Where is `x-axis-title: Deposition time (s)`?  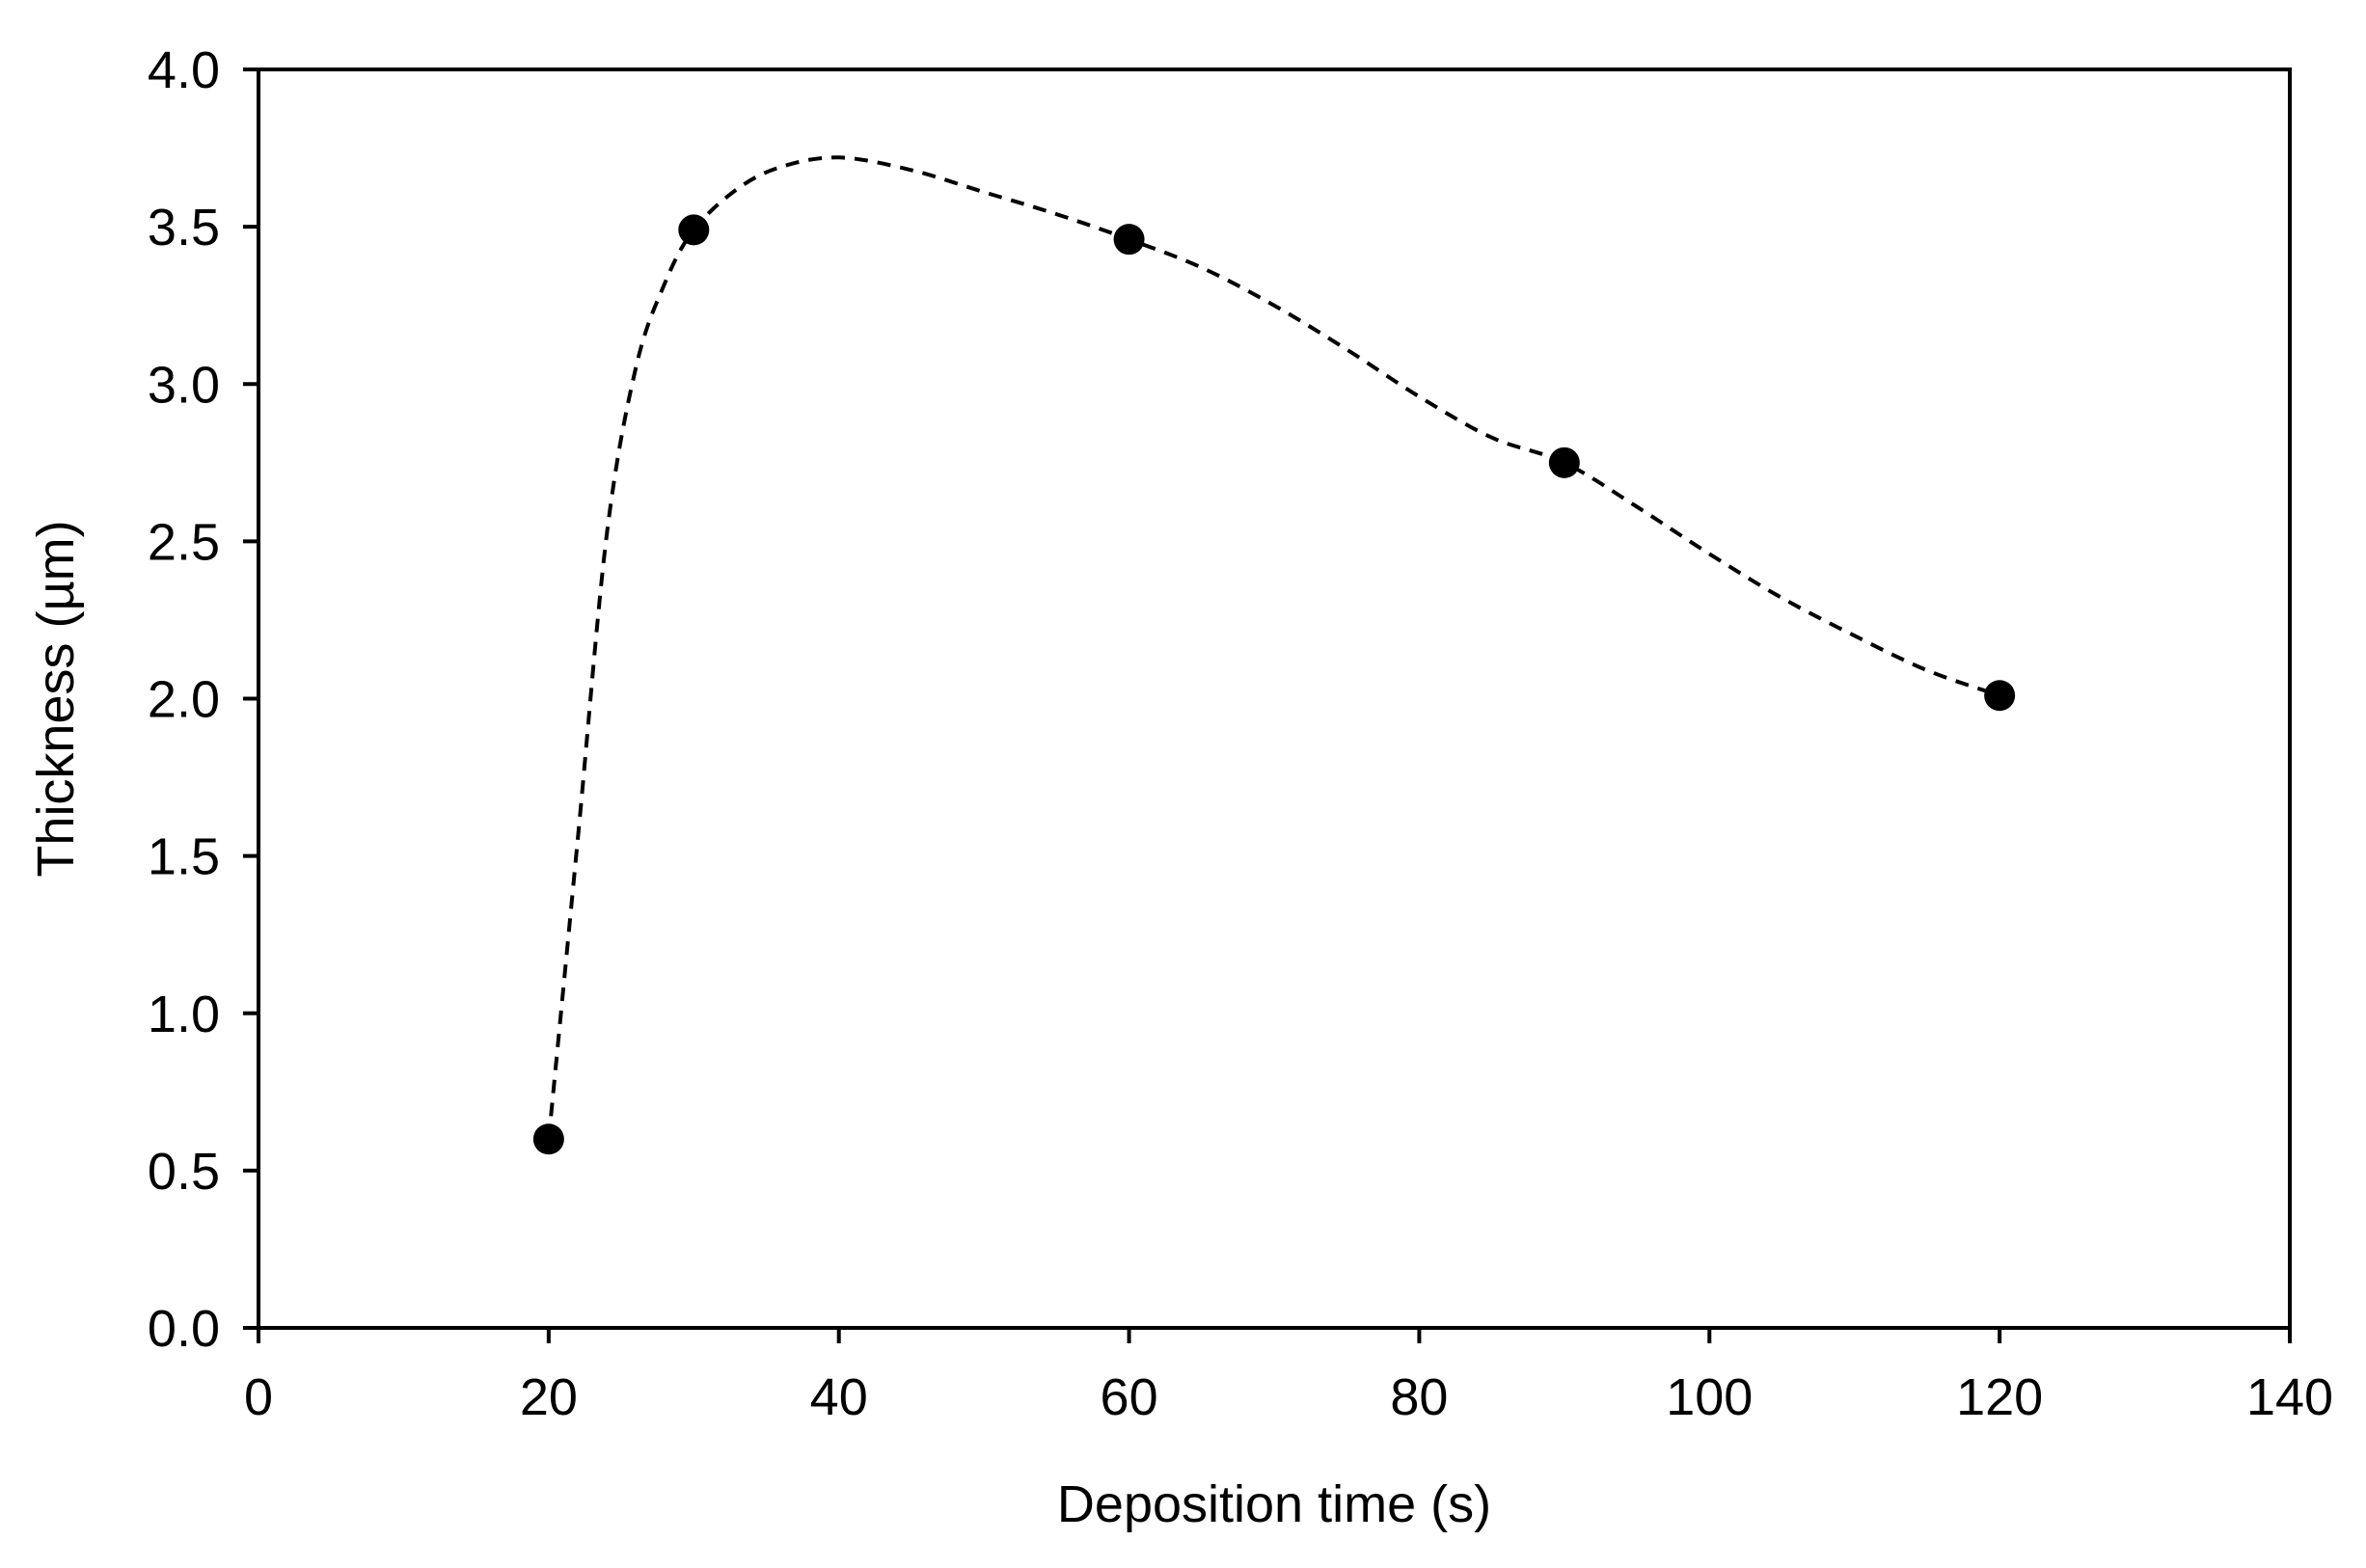
x-axis-title: Deposition time (s) is located at coordinates (1274, 1504).